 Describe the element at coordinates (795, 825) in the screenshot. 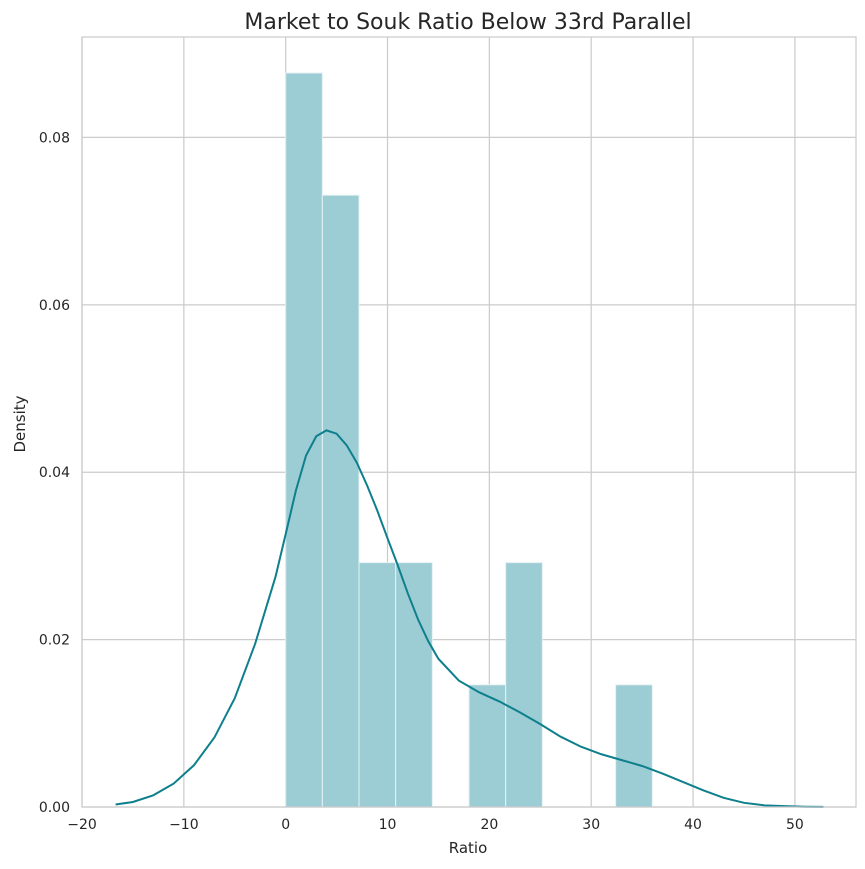

I see `x-tick-label: 50` at that location.